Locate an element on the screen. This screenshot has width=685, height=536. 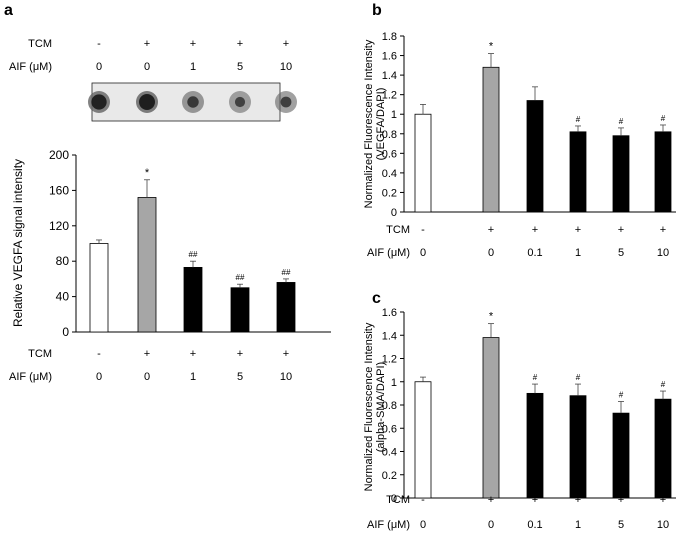
top-row-label: AIF (μM) is located at coordinates (30, 67).